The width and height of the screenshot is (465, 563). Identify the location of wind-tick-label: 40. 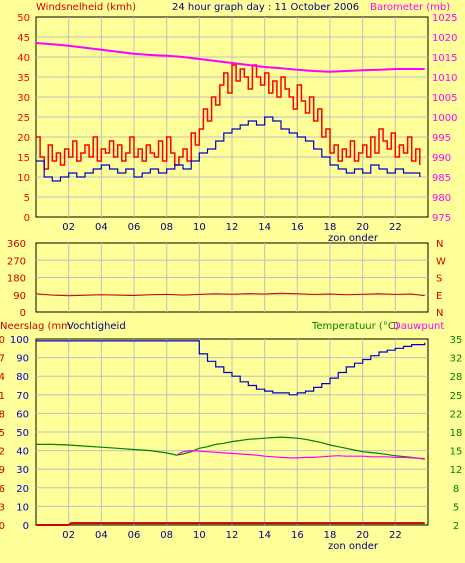
(23, 58).